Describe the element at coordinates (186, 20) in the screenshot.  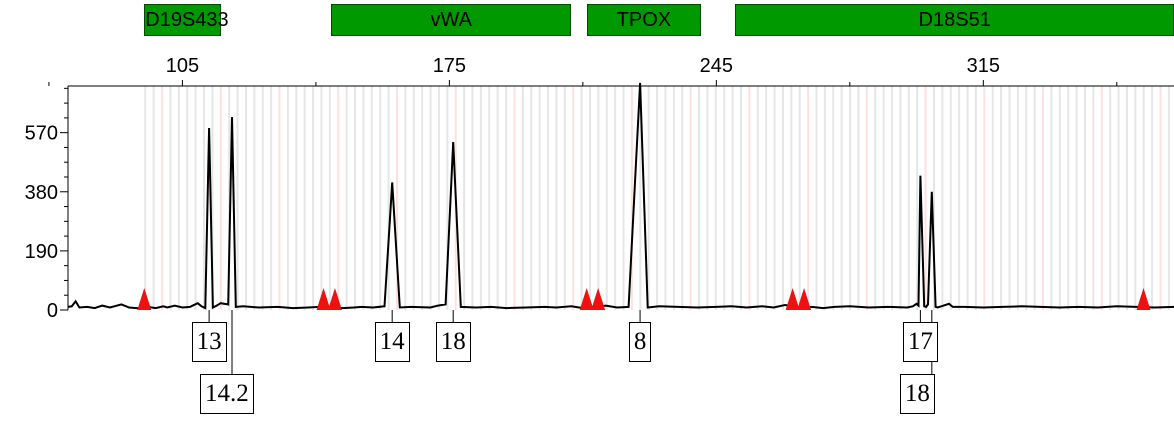
I see `locus-d19s433: D19S433` at that location.